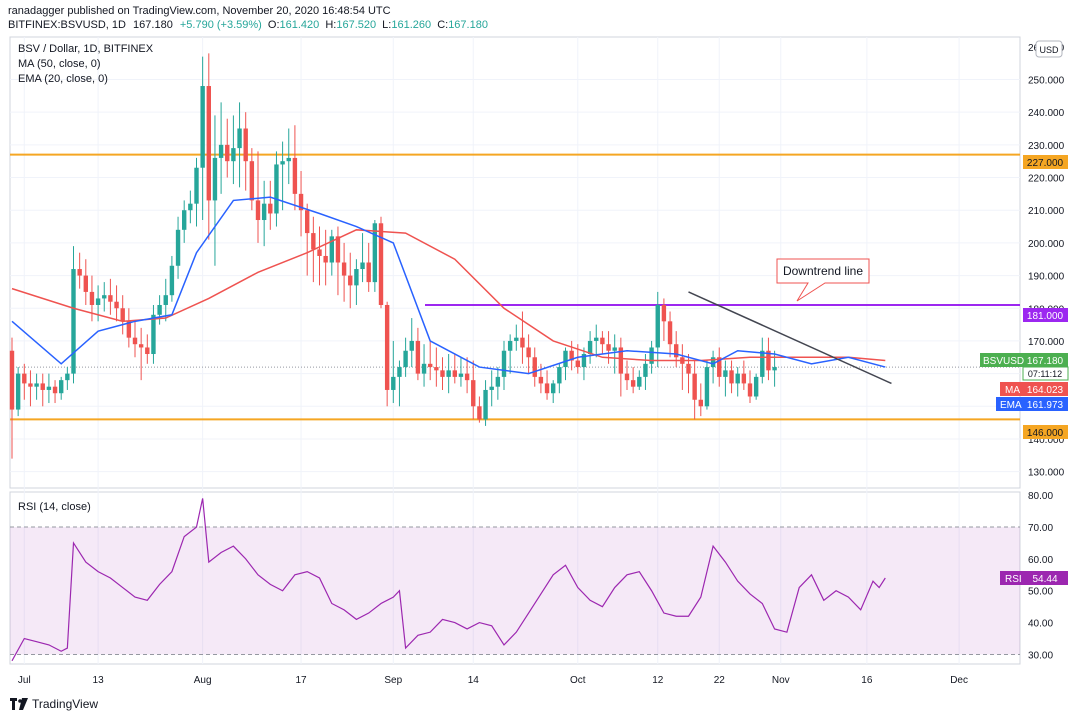 The image size is (1080, 716). I want to click on currency-button-bg, so click(1049, 49).